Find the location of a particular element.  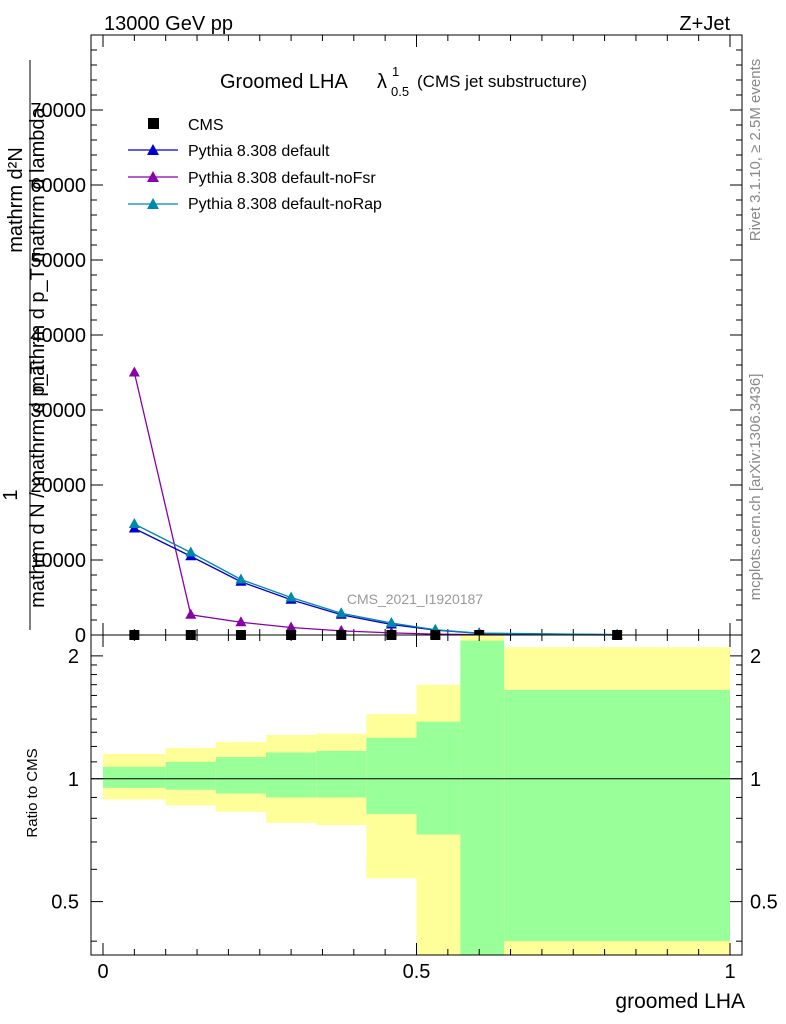

title-suffix: (CMS jet substructure) is located at coordinates (502, 81).